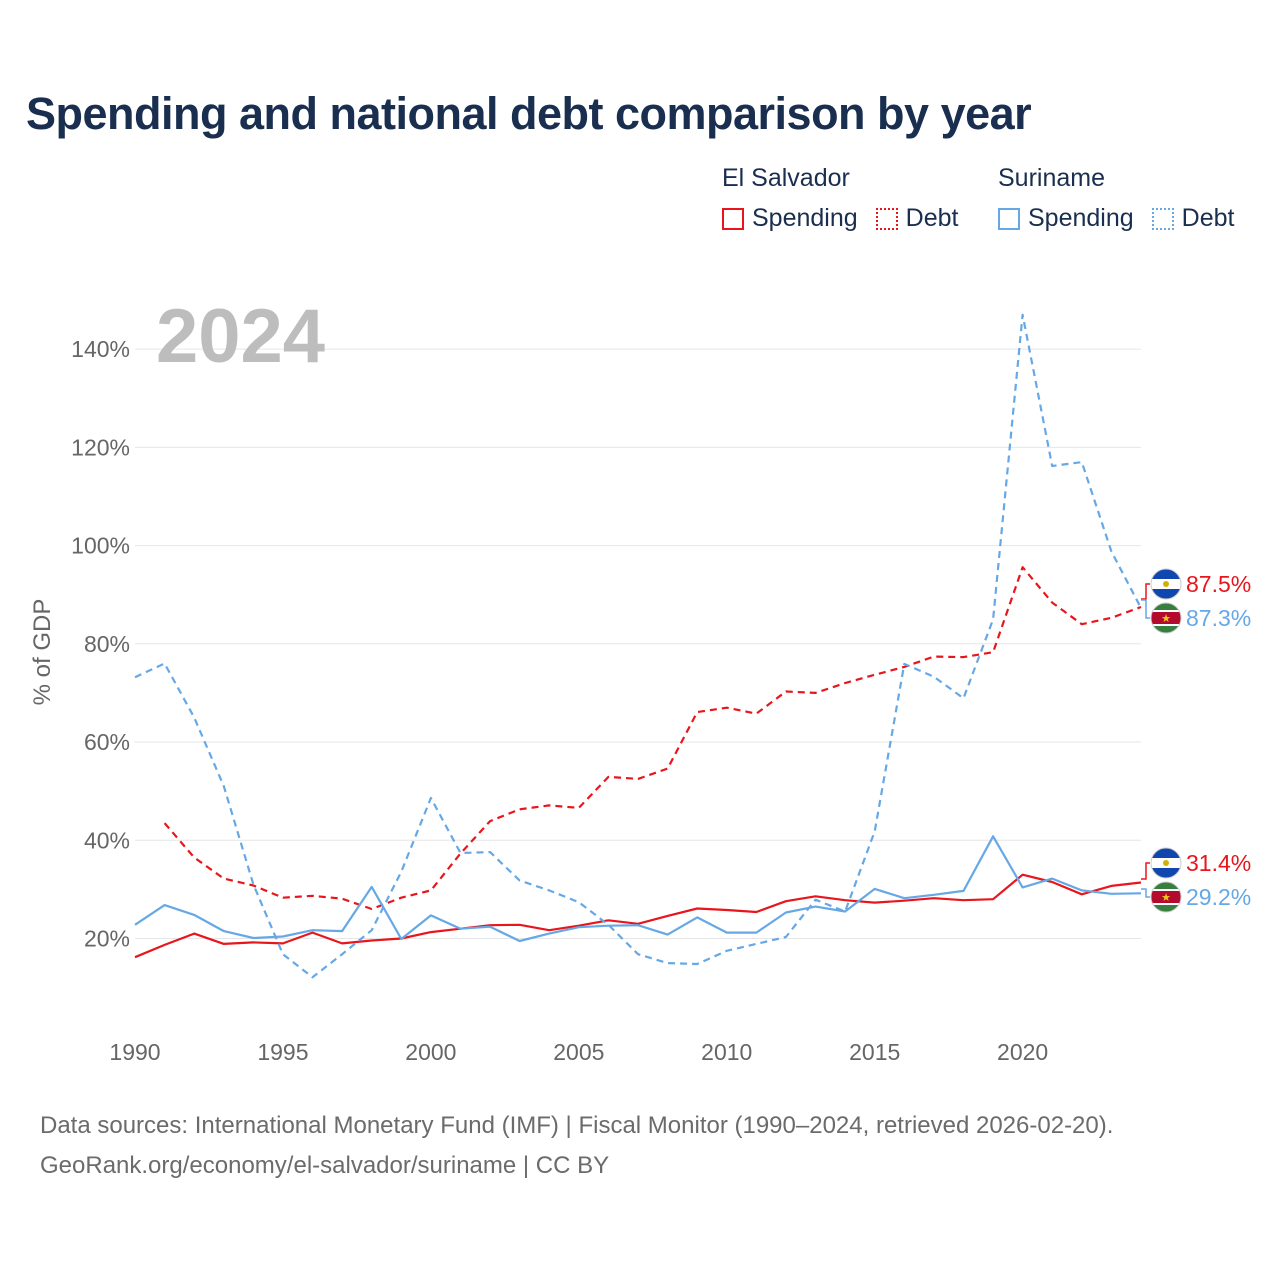 The height and width of the screenshot is (1280, 1280). I want to click on end-label-spending-el-salvador: 31.4%, so click(1218, 863).